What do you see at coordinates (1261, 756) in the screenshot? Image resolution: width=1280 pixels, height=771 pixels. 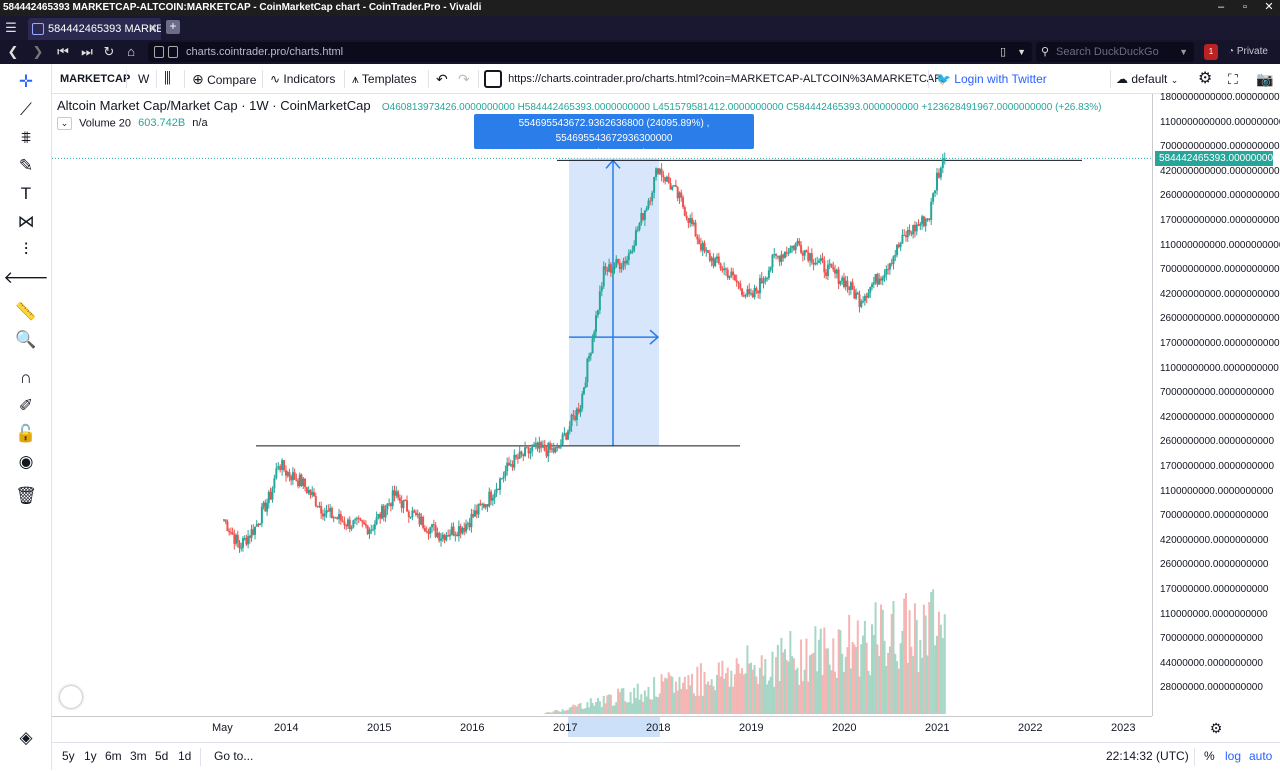 I see `auto-toggle: auto` at bounding box center [1261, 756].